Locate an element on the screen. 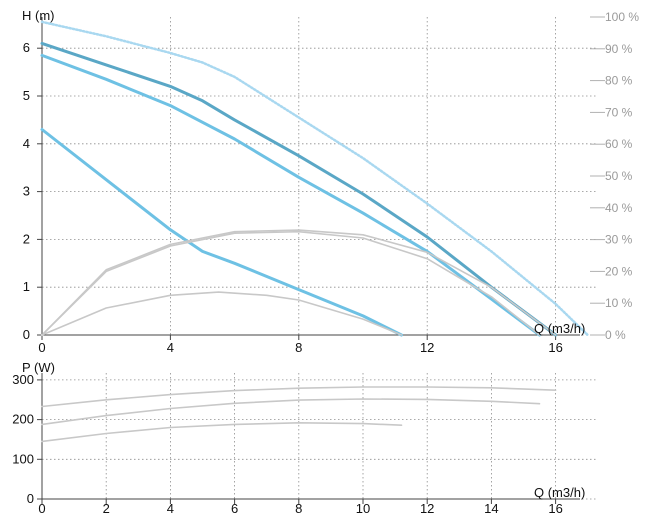 This screenshot has height=531, width=648. head-y-tick-label: 2 is located at coordinates (26, 238).